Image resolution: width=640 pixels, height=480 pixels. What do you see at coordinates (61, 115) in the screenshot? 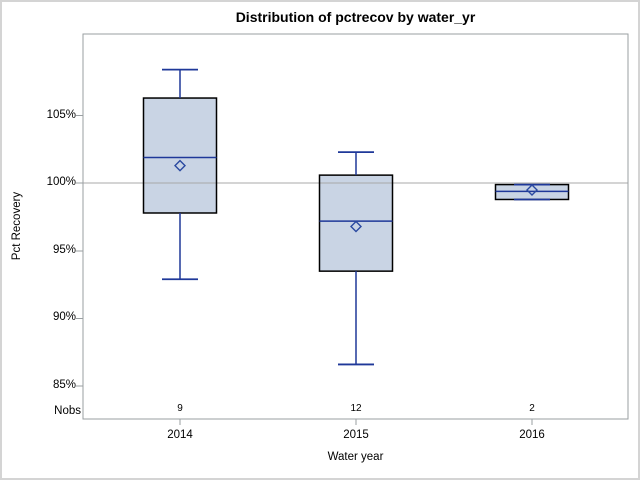
I see `y-tick-label-105: 105%` at bounding box center [61, 115].